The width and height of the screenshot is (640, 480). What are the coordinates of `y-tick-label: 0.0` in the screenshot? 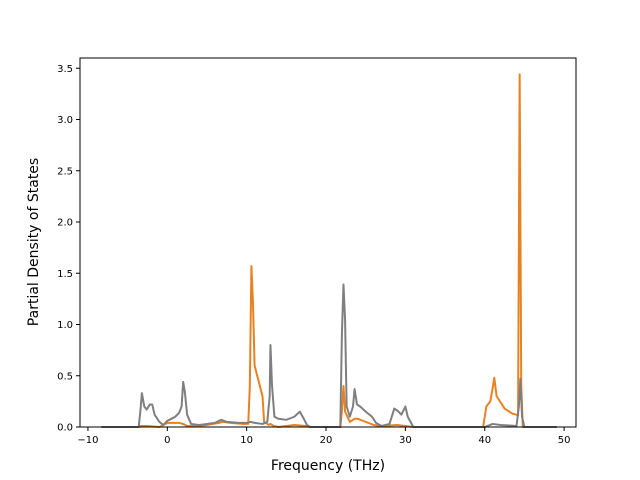 It's located at (65, 428).